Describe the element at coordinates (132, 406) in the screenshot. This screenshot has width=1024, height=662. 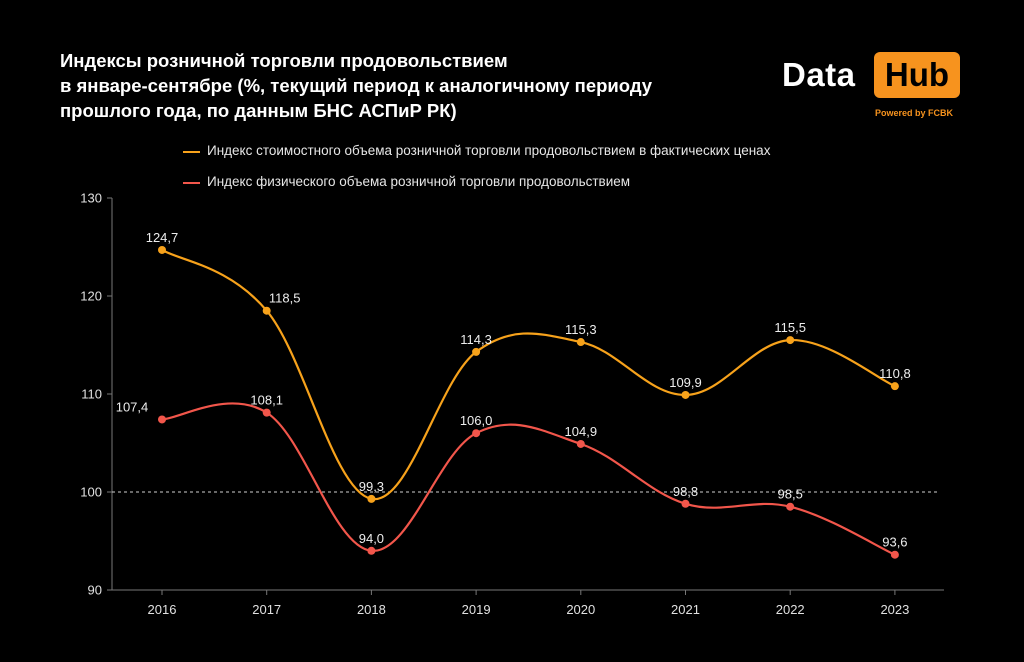
I see `data-label: 107,4` at that location.